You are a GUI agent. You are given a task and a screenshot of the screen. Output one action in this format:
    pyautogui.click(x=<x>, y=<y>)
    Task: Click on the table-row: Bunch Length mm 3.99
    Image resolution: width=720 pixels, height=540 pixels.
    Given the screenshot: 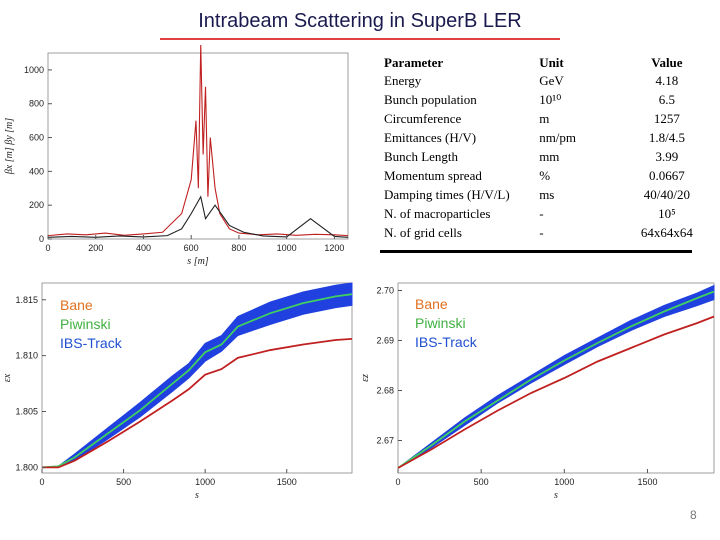 What is the action you would take?
    pyautogui.click(x=550, y=156)
    